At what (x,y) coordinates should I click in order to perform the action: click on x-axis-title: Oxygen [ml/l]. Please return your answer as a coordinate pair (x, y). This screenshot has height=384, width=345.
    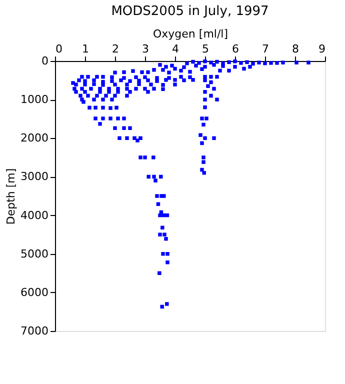
    Looking at the image, I should click on (190, 34).